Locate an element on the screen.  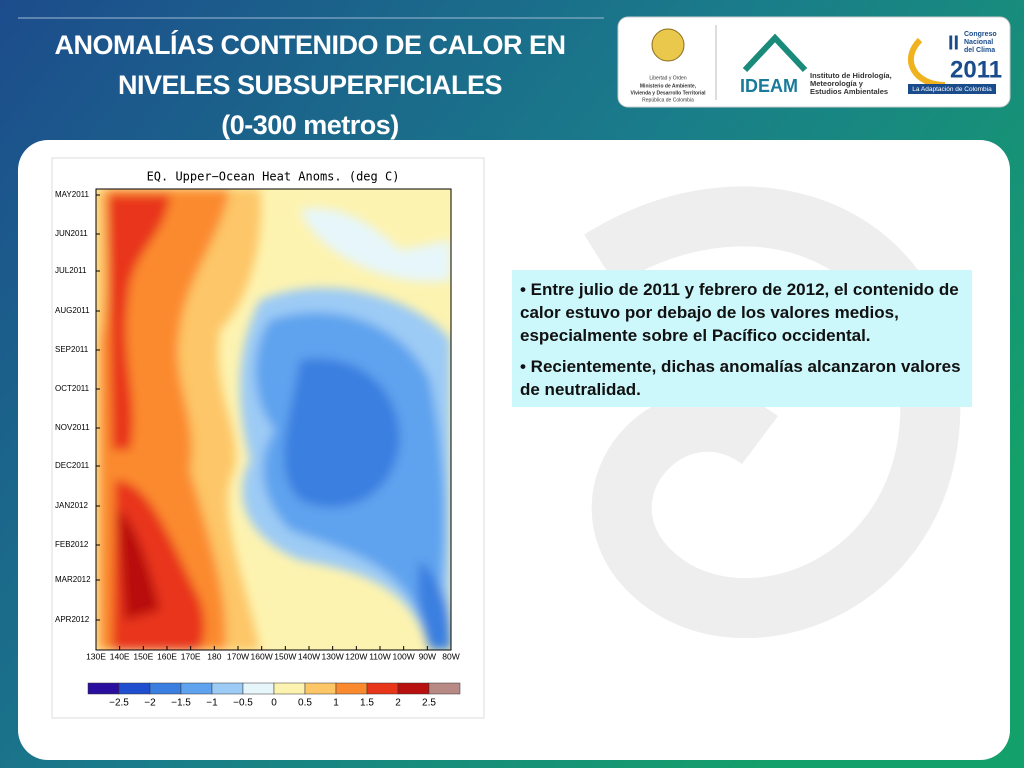
logo-text: Meteorología y is located at coordinates (837, 83).